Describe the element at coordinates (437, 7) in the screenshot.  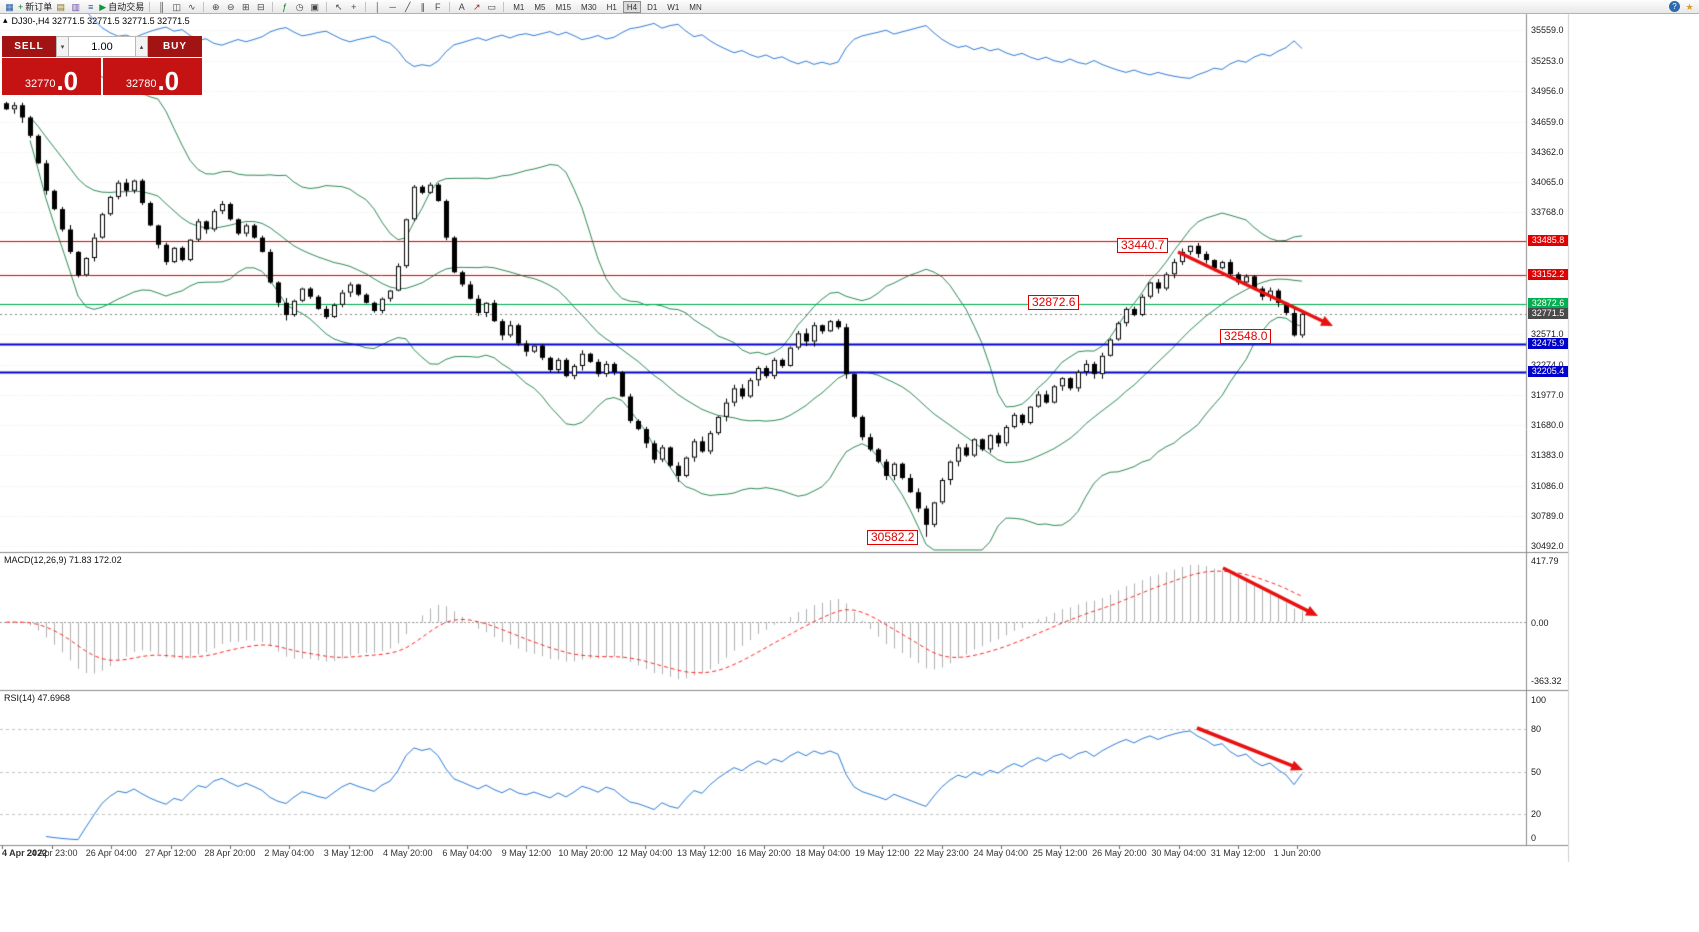
I see `fibonacci-icon: F` at that location.